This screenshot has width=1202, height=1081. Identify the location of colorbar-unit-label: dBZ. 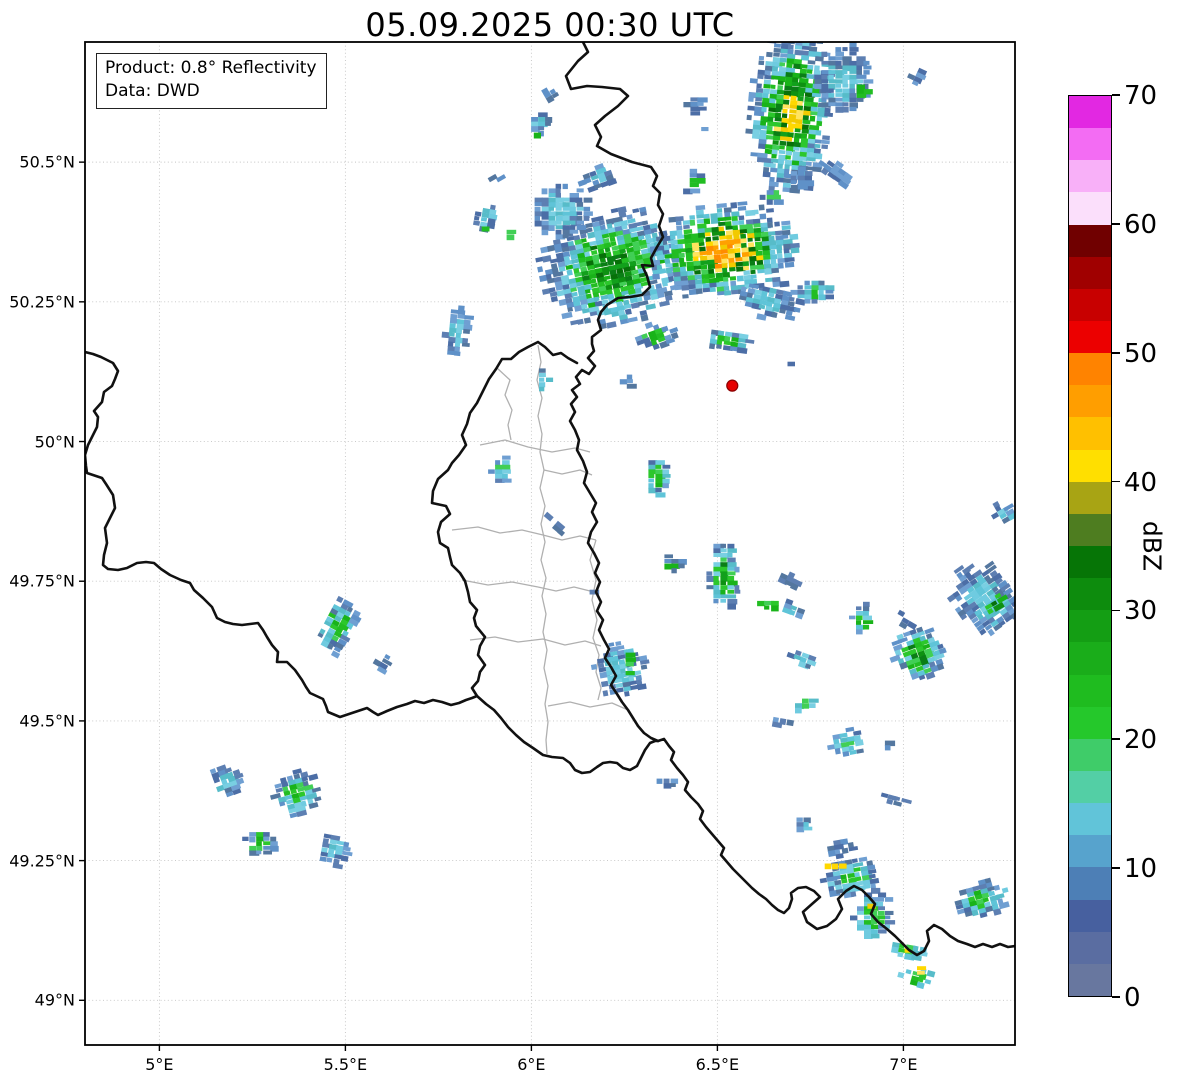
(1152, 546).